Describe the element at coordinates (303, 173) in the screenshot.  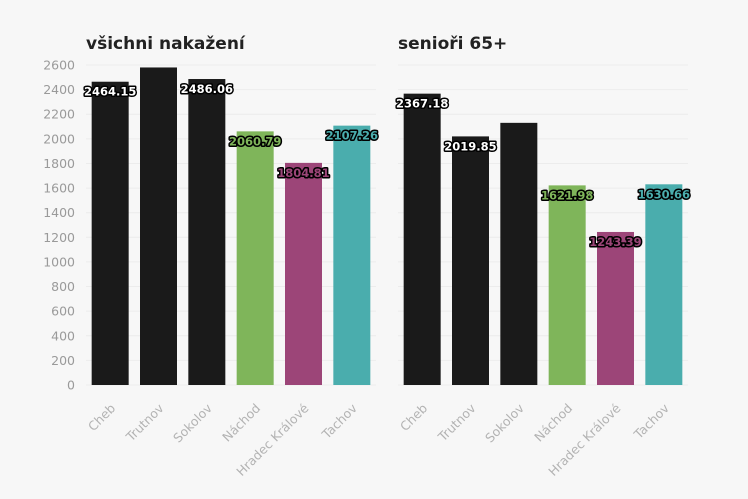
I see `value-label: 1804.81` at that location.